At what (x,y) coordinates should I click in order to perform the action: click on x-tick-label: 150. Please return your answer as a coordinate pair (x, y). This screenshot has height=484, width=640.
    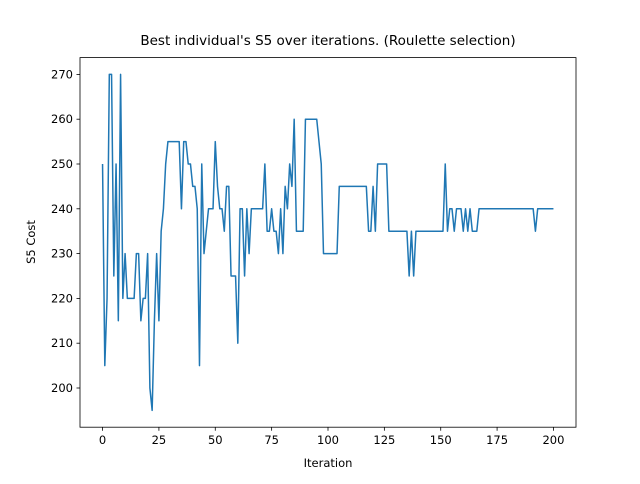
    Looking at the image, I should click on (441, 440).